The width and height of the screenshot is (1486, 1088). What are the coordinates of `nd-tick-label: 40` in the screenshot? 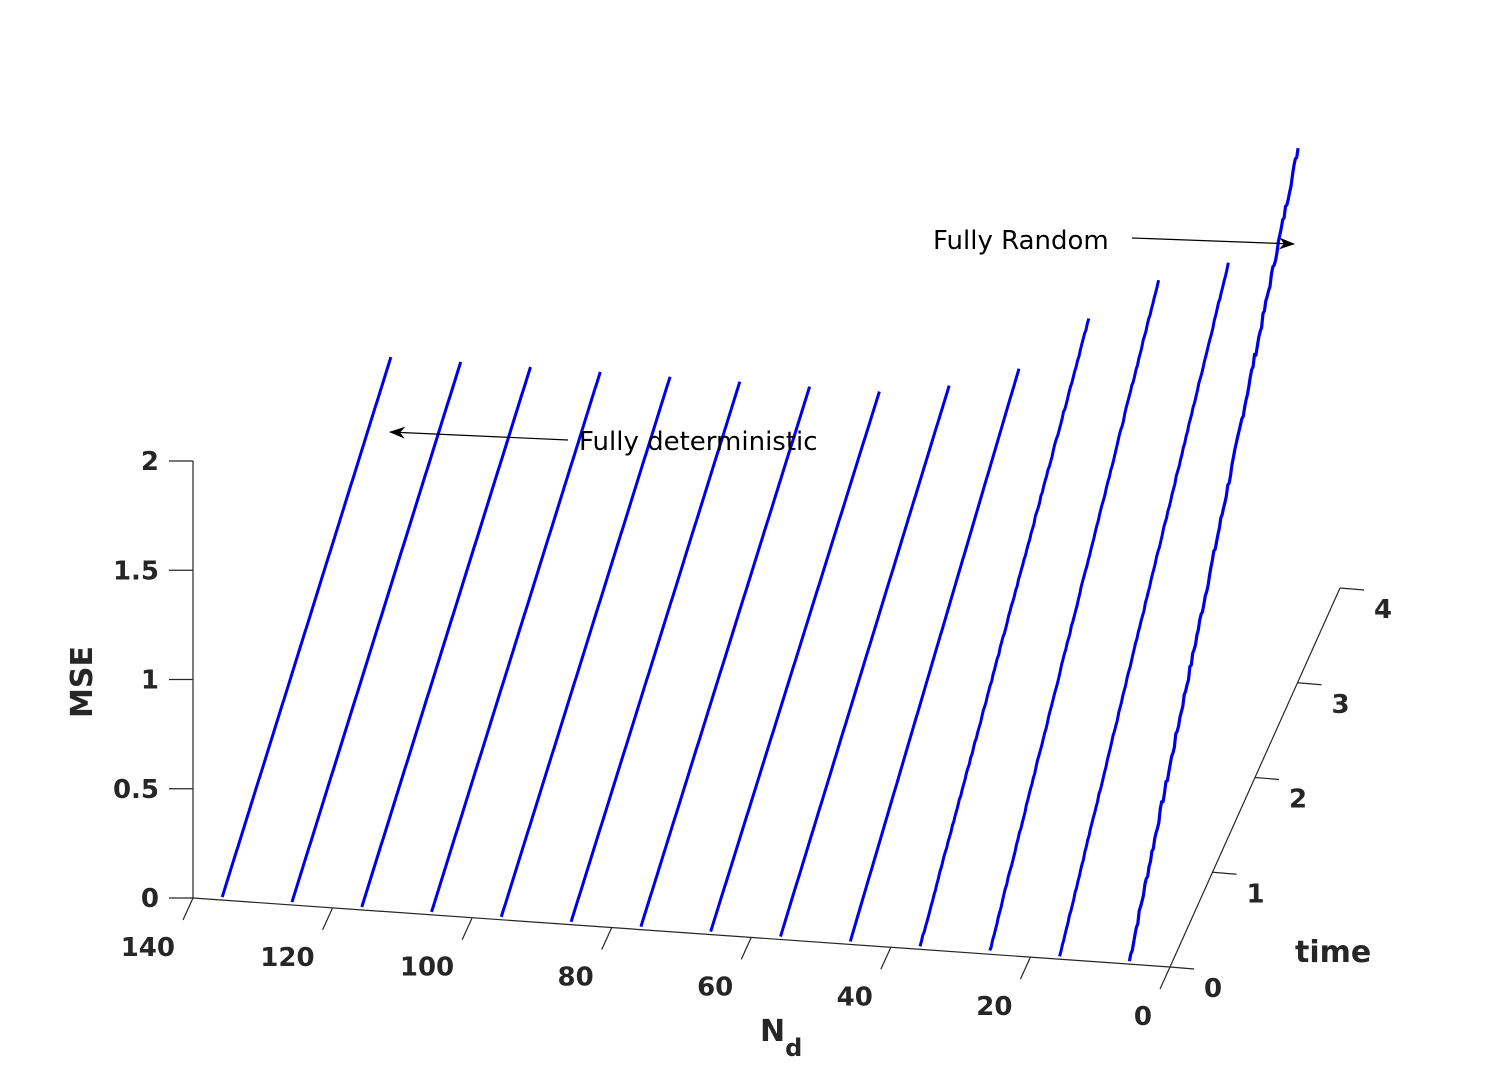 It's located at (855, 997).